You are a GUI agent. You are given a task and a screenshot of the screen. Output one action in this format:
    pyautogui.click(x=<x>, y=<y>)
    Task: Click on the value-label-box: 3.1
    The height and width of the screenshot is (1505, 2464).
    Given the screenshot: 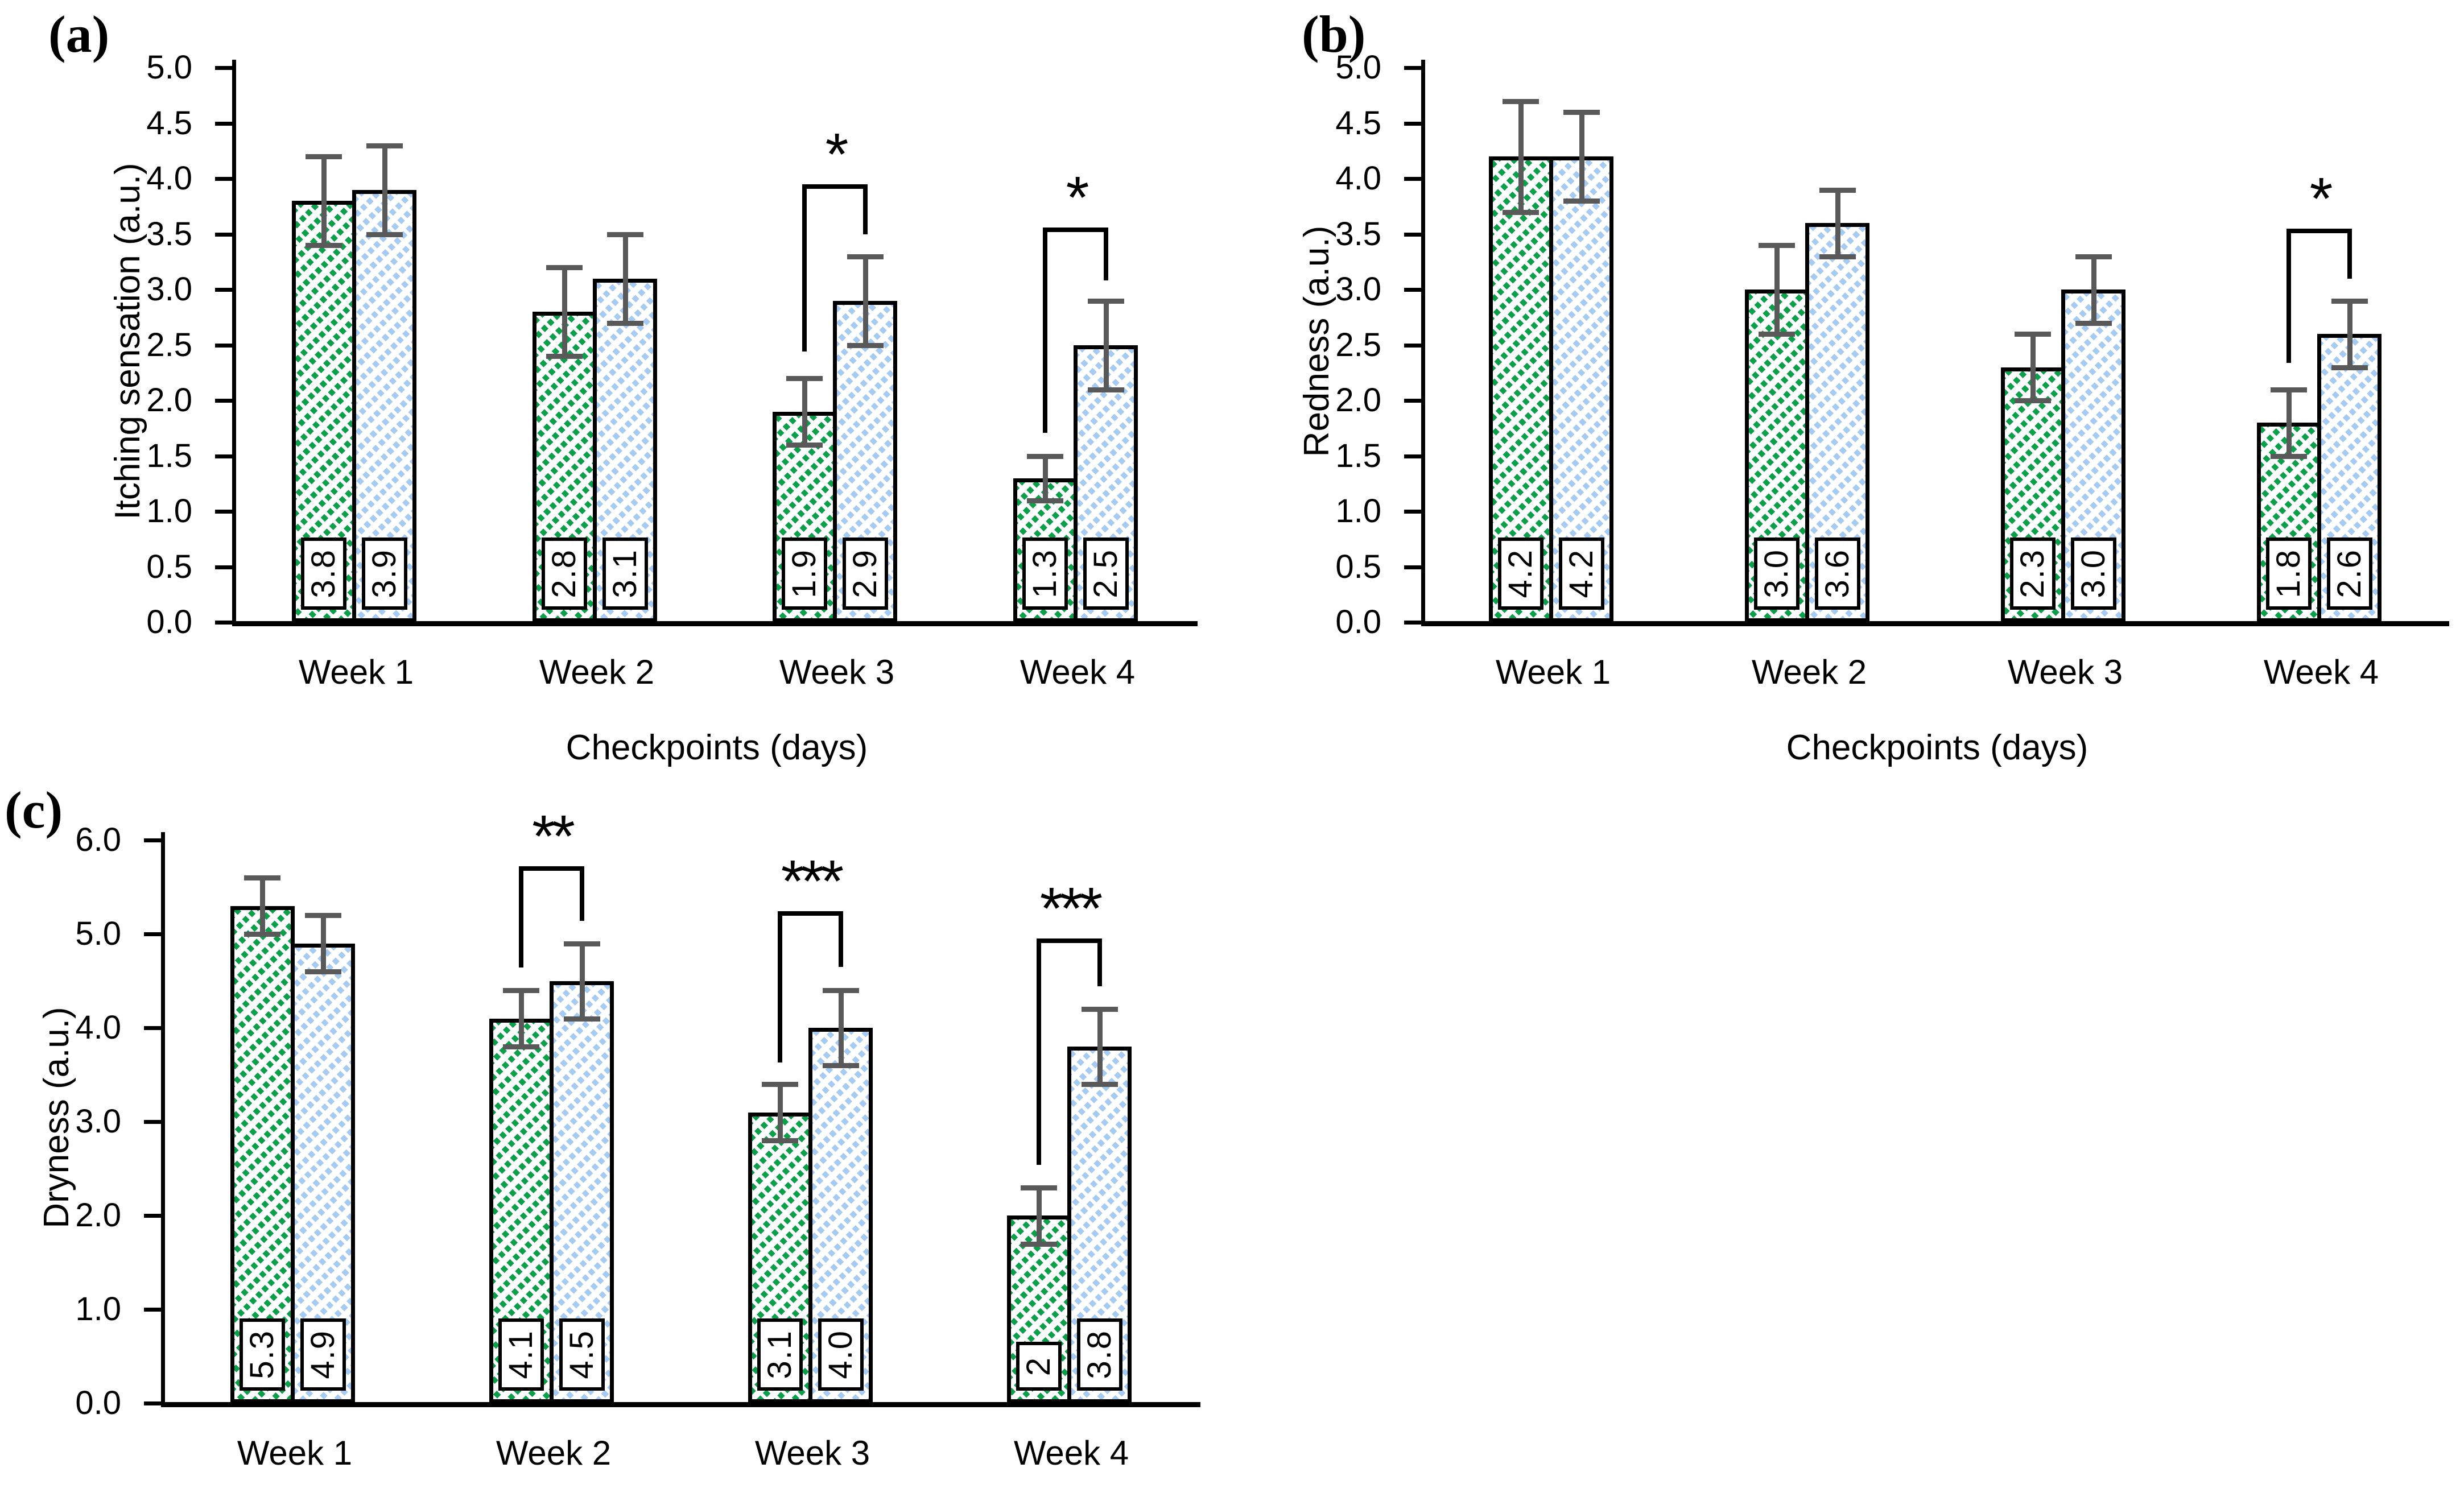 What is the action you would take?
    pyautogui.click(x=625, y=574)
    